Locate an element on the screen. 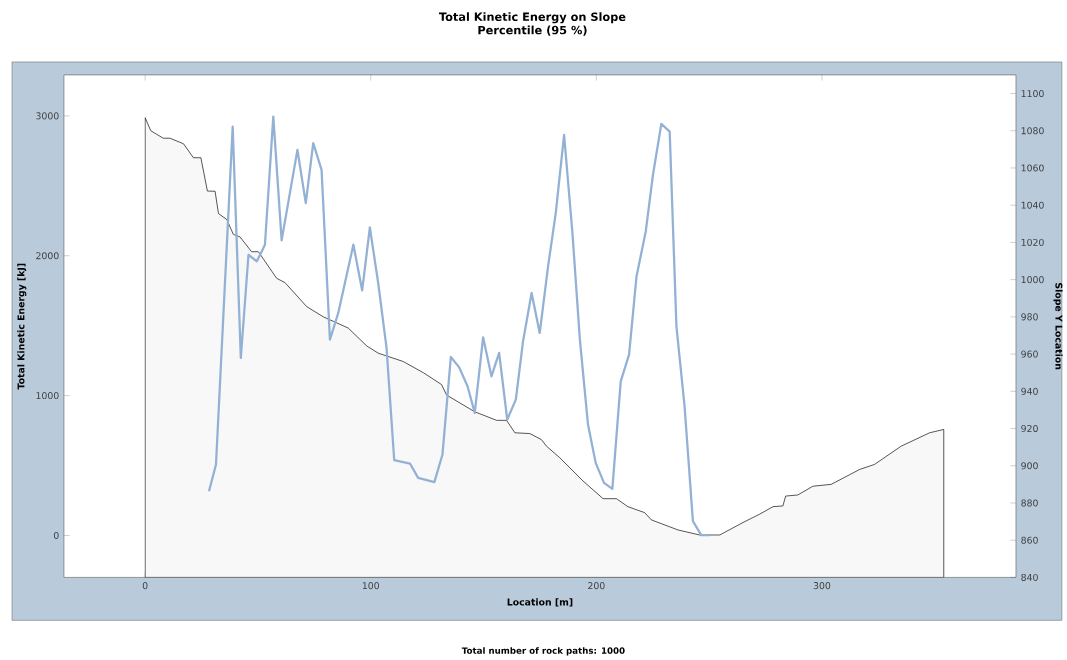 The width and height of the screenshot is (1067, 660). y2-tick-label: 1000 is located at coordinates (1032, 280).